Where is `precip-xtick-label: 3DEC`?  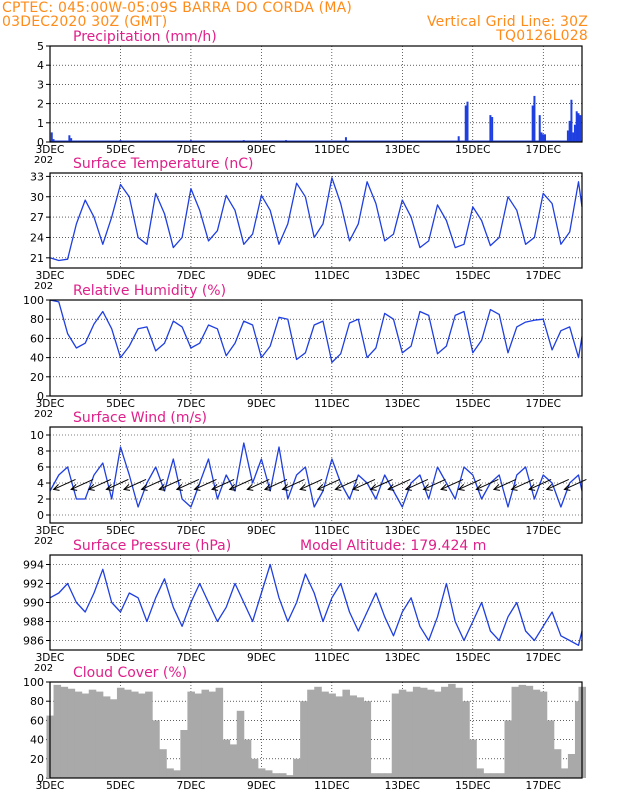 precip-xtick-label: 3DEC is located at coordinates (50, 150).